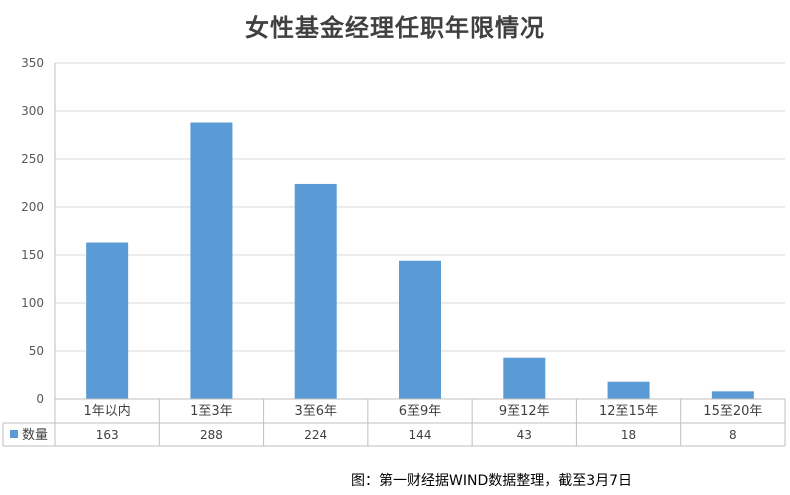 This screenshot has height=495, width=790. Describe the element at coordinates (32, 231) in the screenshot. I see `y-axis-ticks: 0 50 100 150 200 250 300 350` at that location.